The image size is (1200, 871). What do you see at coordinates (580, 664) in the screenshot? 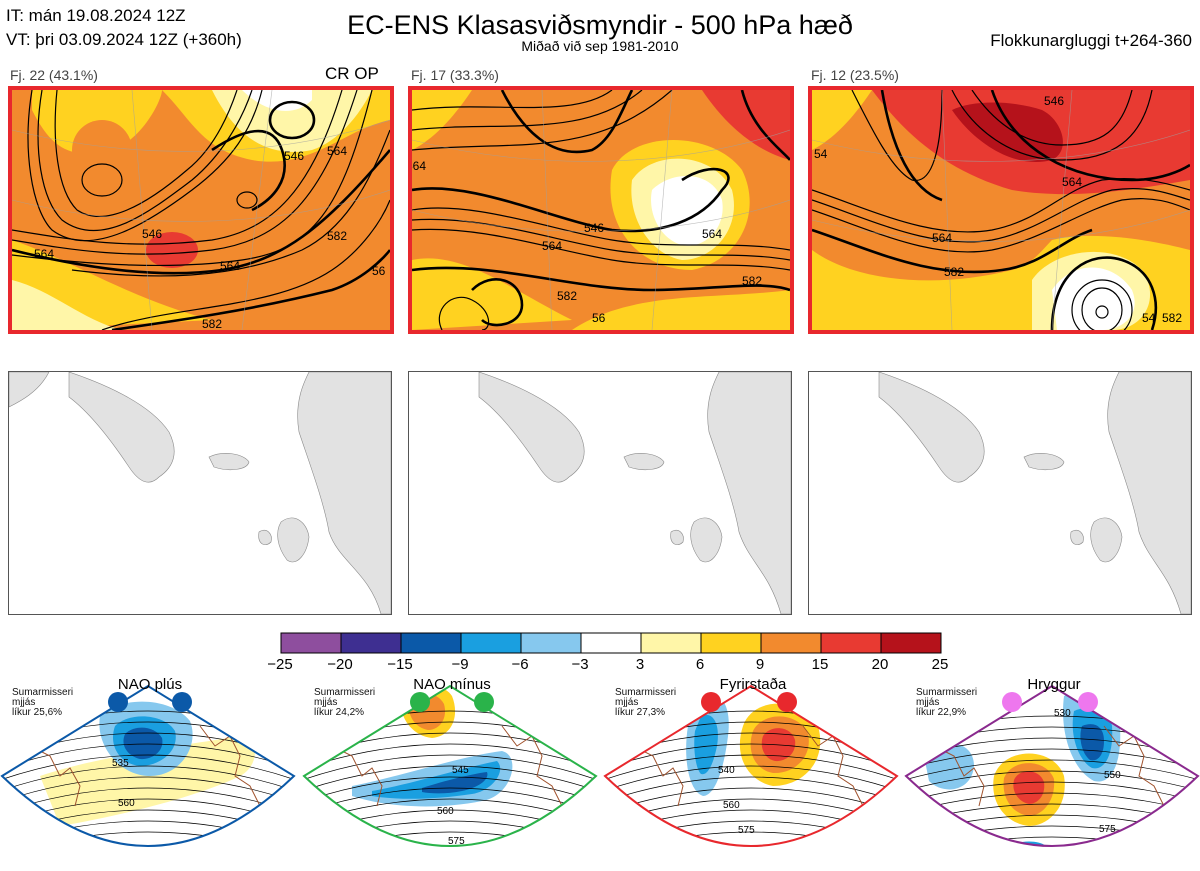
I see `colorbar-tick-5: −3` at bounding box center [580, 664].